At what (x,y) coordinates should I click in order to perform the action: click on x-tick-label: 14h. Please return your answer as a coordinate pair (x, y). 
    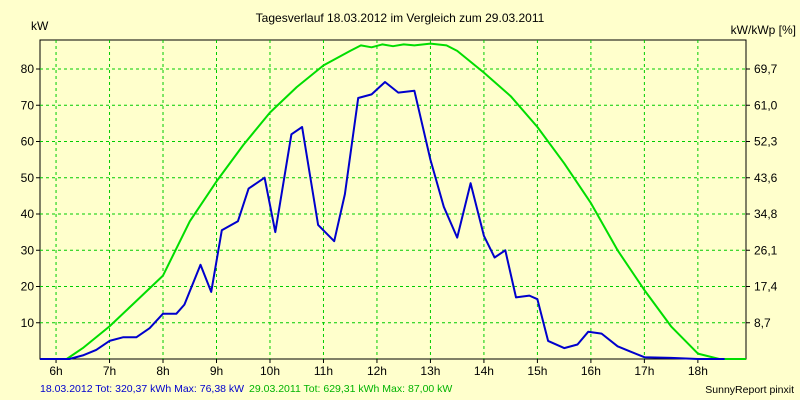
    Looking at the image, I should click on (484, 371).